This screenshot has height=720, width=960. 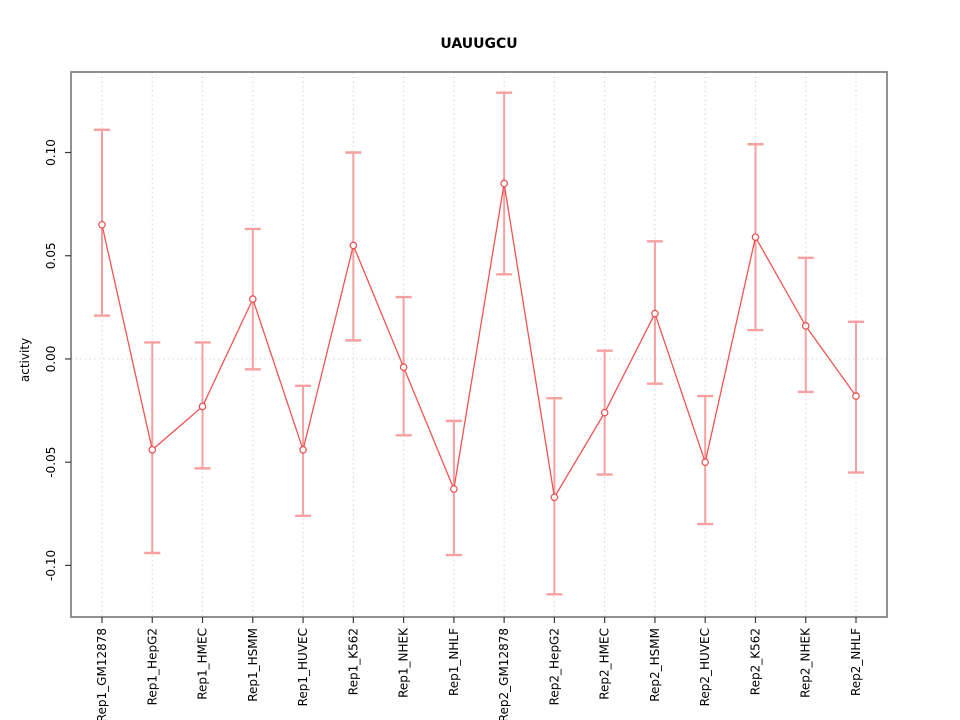 I want to click on x-tick-label: Rep2_K562, so click(x=755, y=661).